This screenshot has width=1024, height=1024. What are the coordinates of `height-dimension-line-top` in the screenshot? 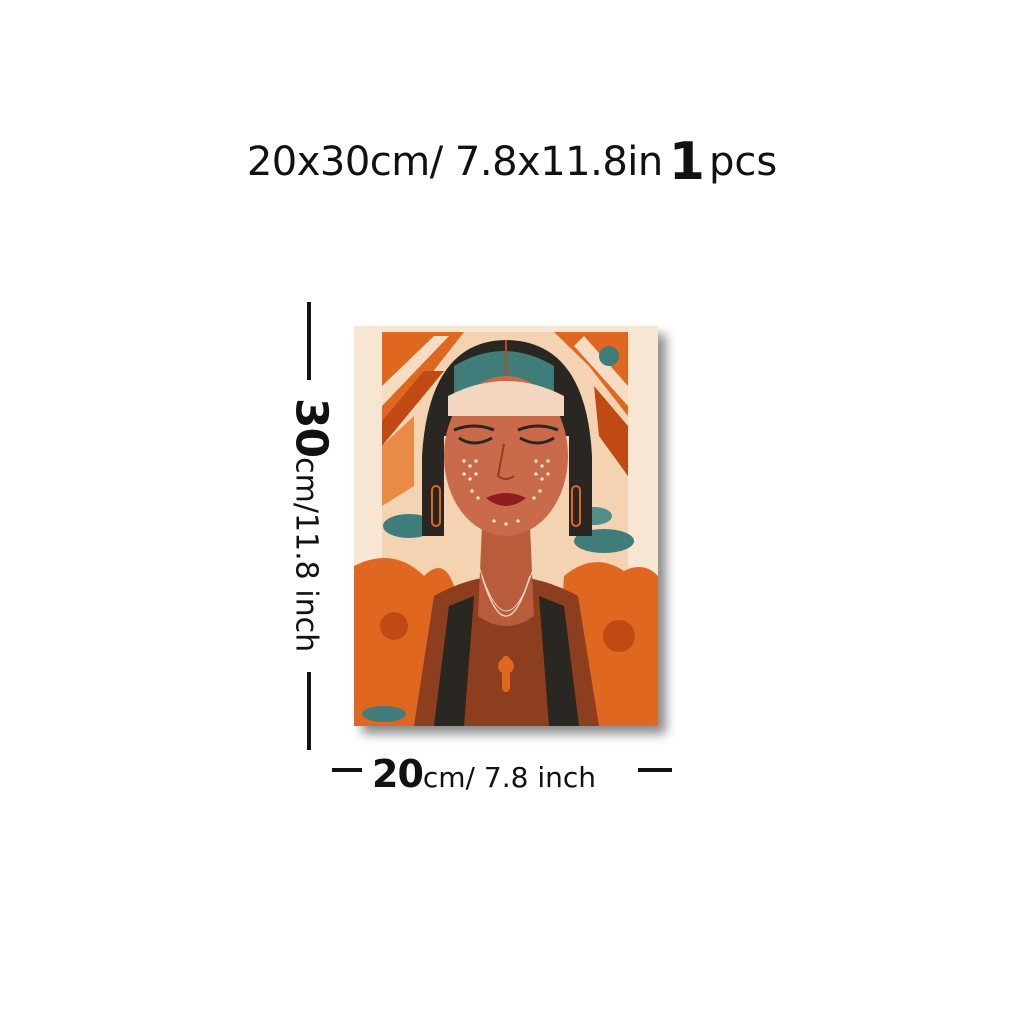 It's located at (309, 341).